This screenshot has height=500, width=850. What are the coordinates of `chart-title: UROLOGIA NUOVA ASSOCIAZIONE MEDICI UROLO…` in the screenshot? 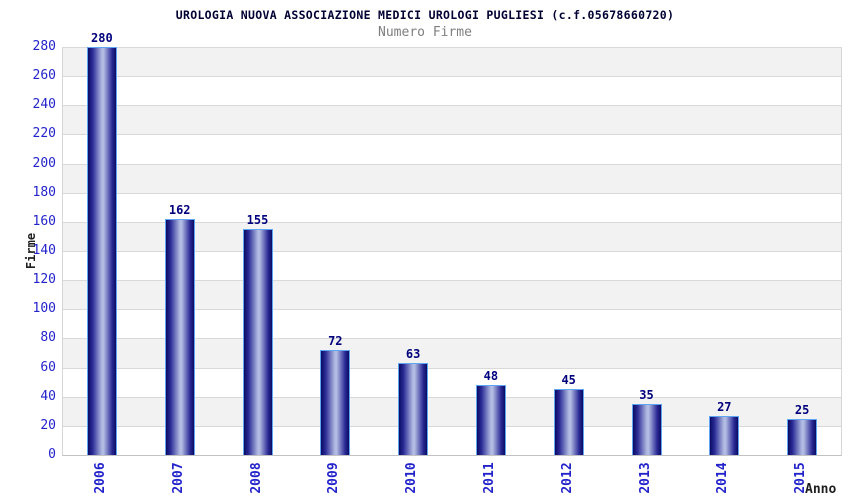 It's located at (425, 15).